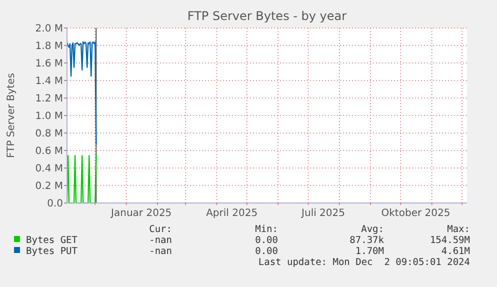 This screenshot has height=287, width=497. I want to click on y-tick-label: 0.2 M, so click(49, 186).